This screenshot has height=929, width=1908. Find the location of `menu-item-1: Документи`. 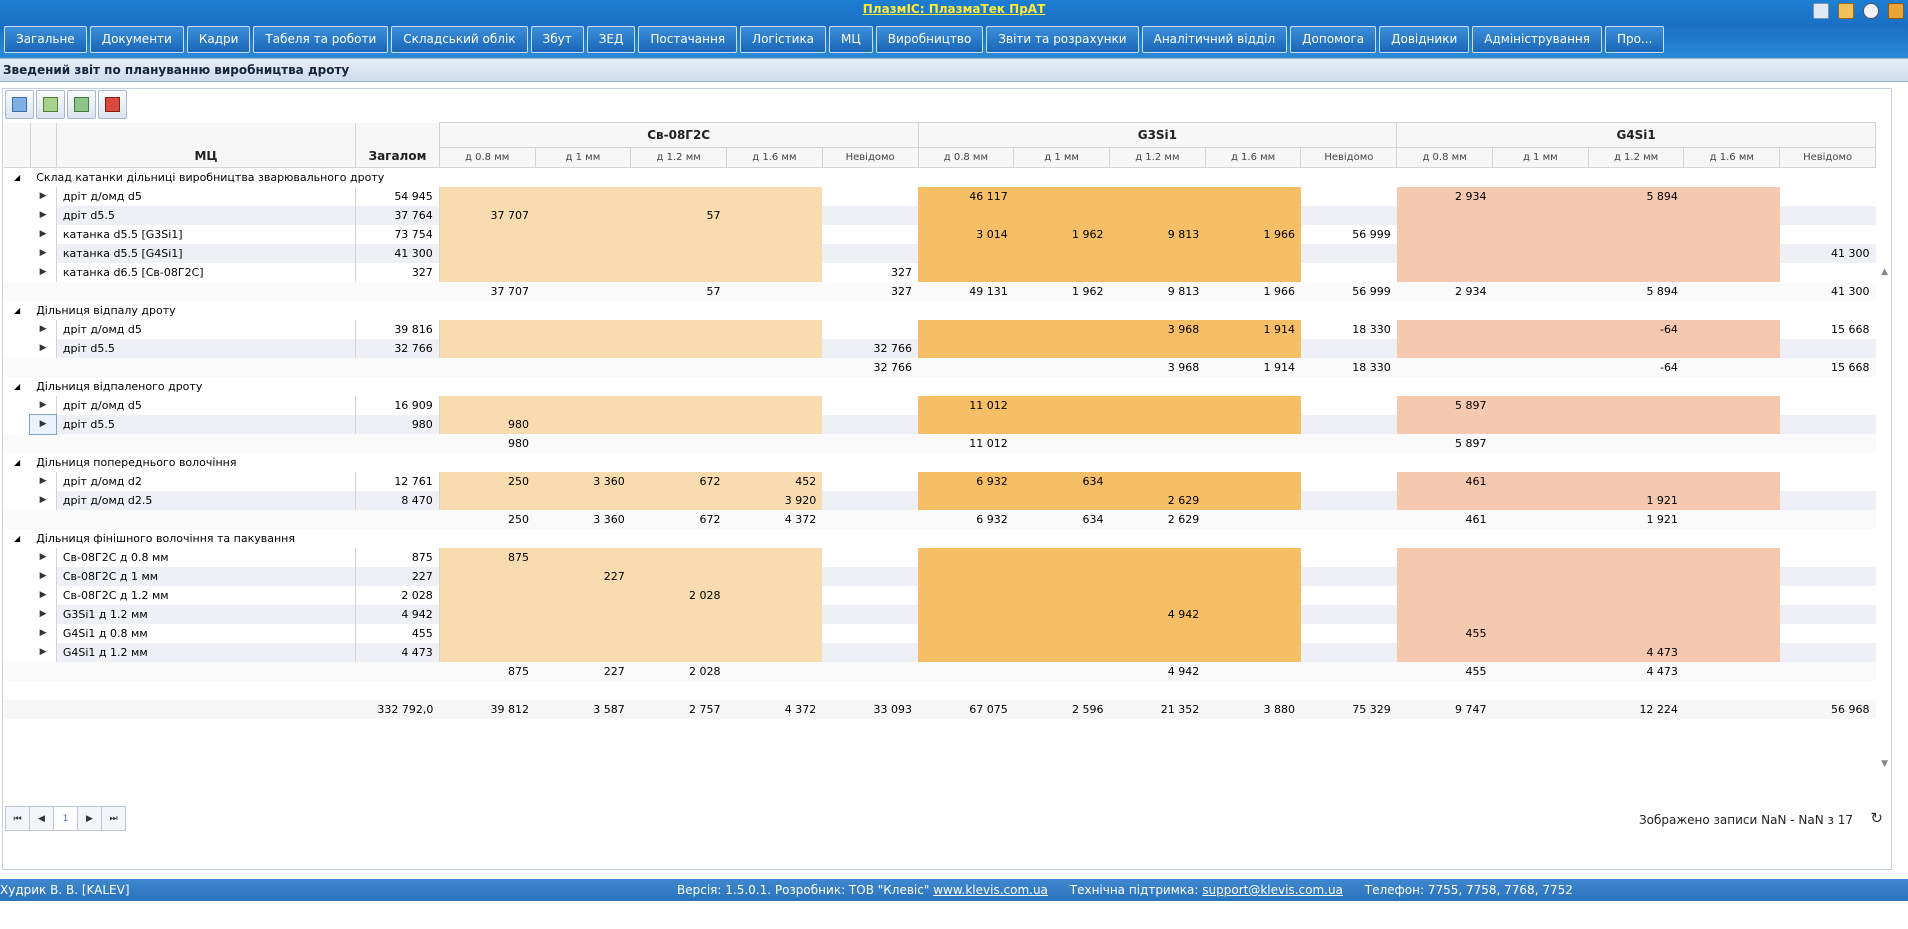

menu-item-1: Документи is located at coordinates (136, 39).